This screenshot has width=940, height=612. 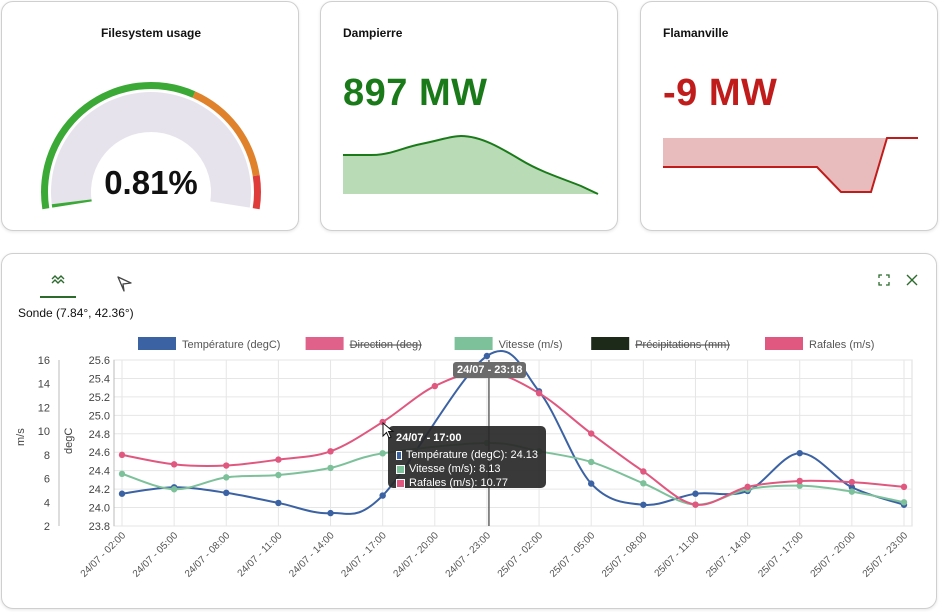 What do you see at coordinates (256, 192) in the screenshot?
I see `gauge-band-red` at bounding box center [256, 192].